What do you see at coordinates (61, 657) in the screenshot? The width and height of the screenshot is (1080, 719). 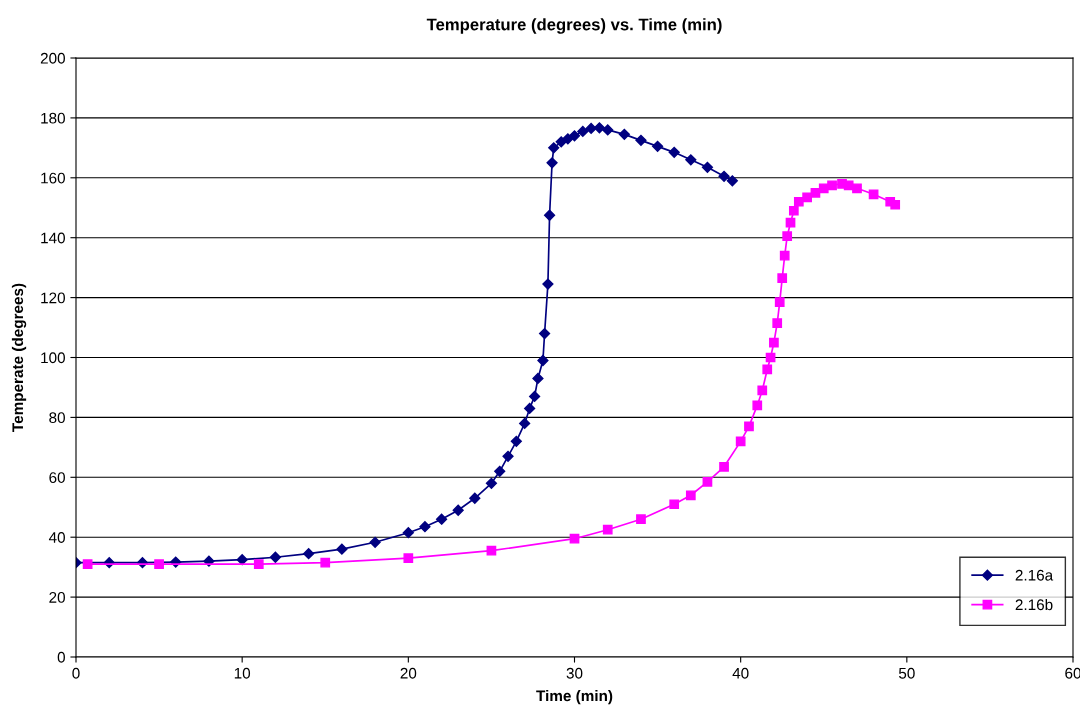 I see `y-tick-label: 0` at bounding box center [61, 657].